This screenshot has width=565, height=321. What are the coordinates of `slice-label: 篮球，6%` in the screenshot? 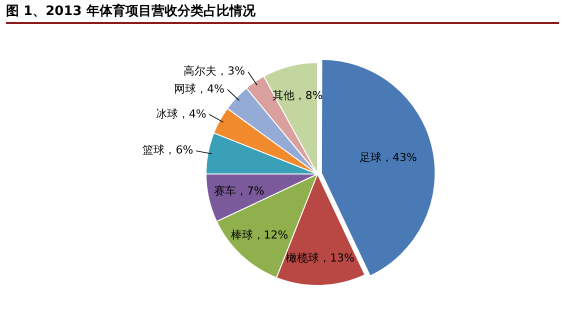 It's located at (168, 150).